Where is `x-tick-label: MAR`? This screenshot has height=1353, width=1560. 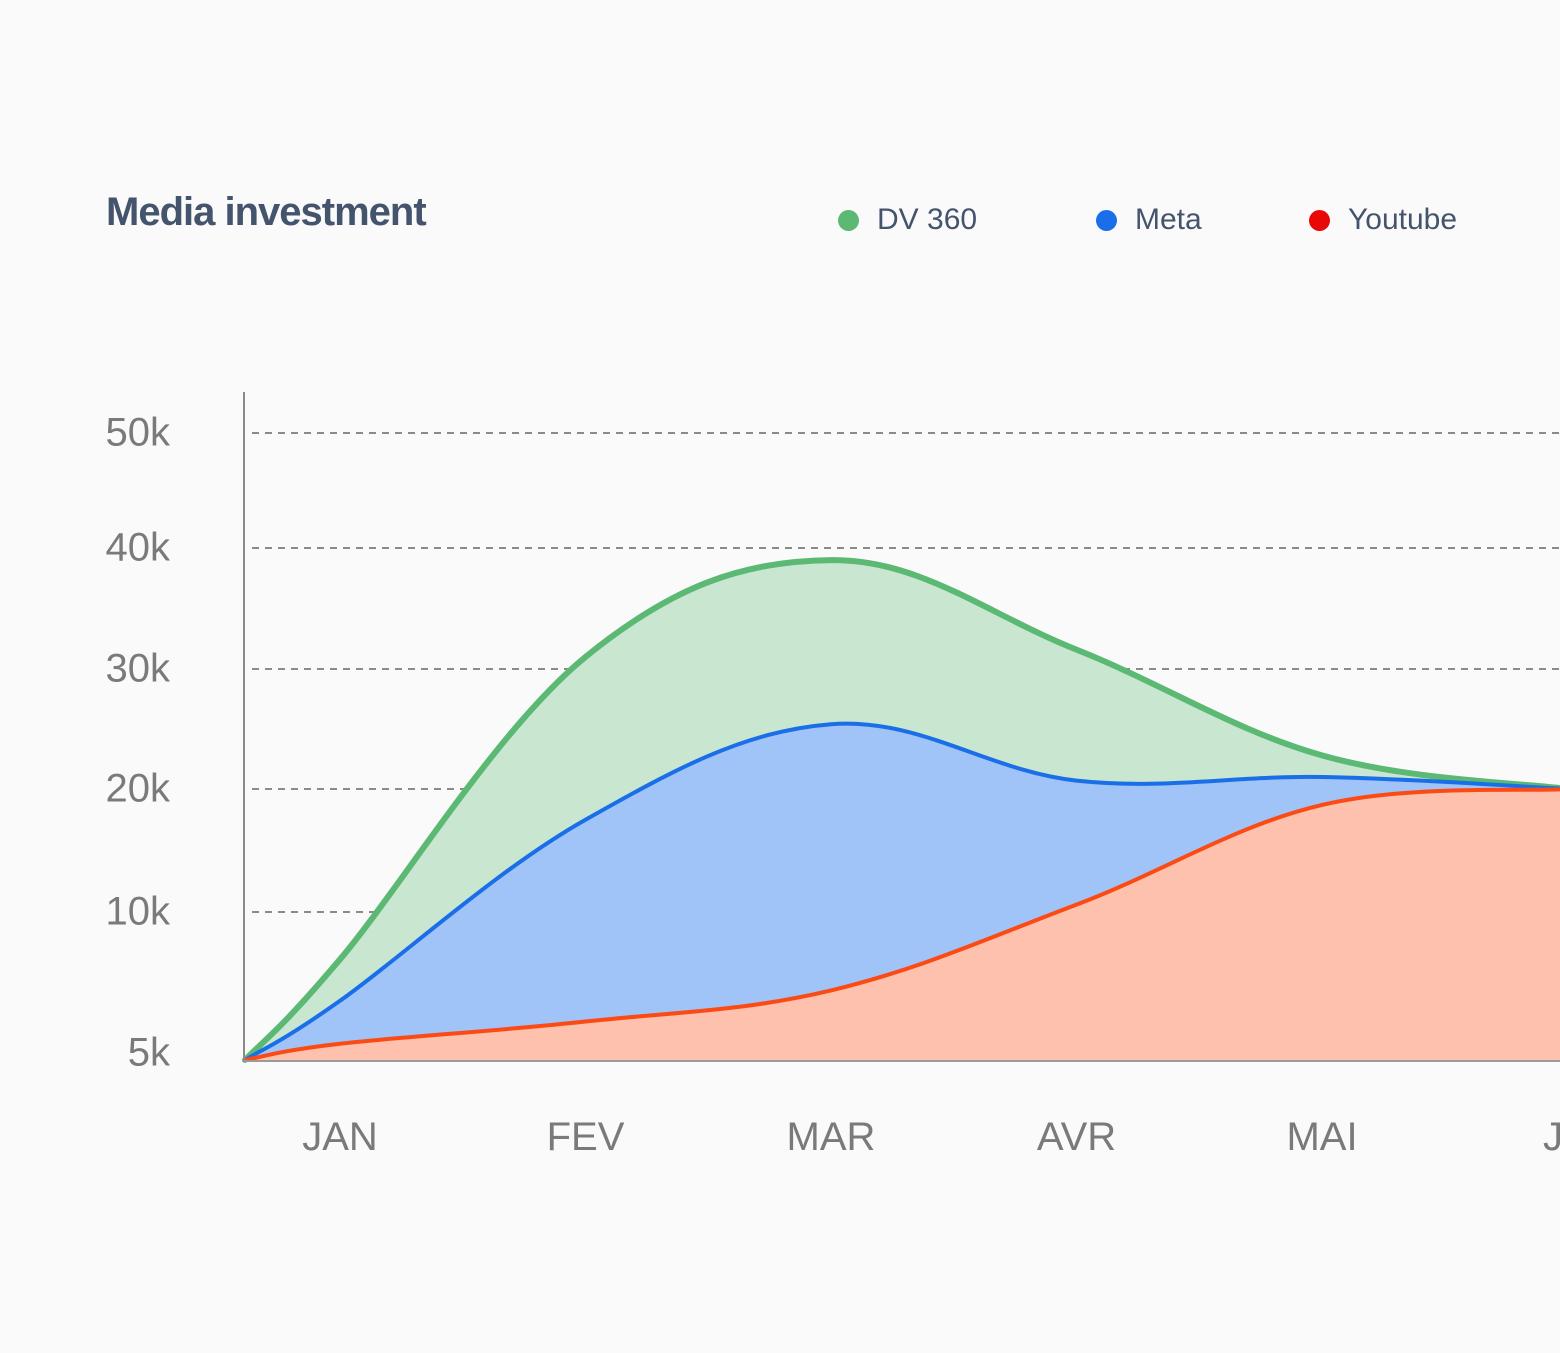
x-tick-label: MAR is located at coordinates (831, 1137).